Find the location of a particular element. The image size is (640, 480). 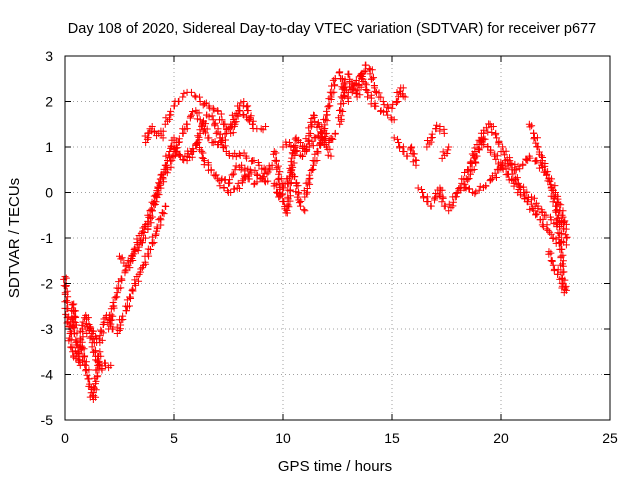

series-arc-m is located at coordinates (245, 174).